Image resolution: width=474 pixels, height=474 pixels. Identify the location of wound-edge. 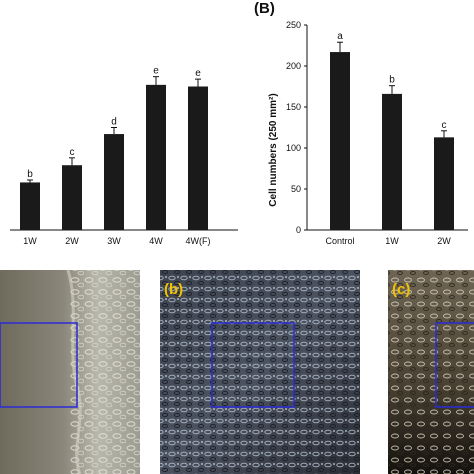
(74, 371).